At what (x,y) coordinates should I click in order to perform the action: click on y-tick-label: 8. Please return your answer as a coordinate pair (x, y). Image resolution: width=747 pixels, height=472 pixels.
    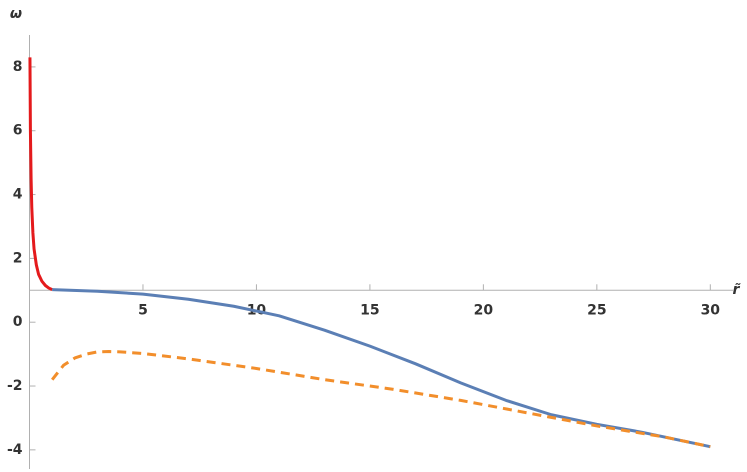
    Looking at the image, I should click on (18, 67).